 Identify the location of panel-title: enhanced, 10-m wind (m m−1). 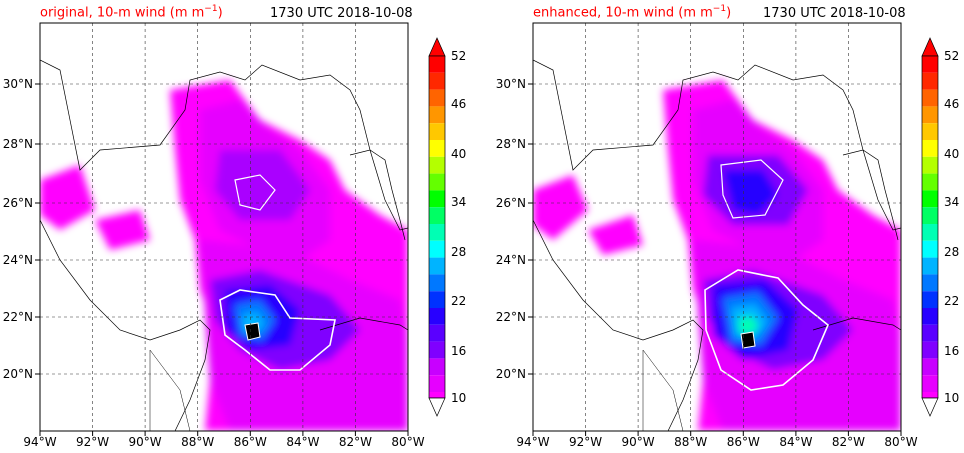
(632, 12).